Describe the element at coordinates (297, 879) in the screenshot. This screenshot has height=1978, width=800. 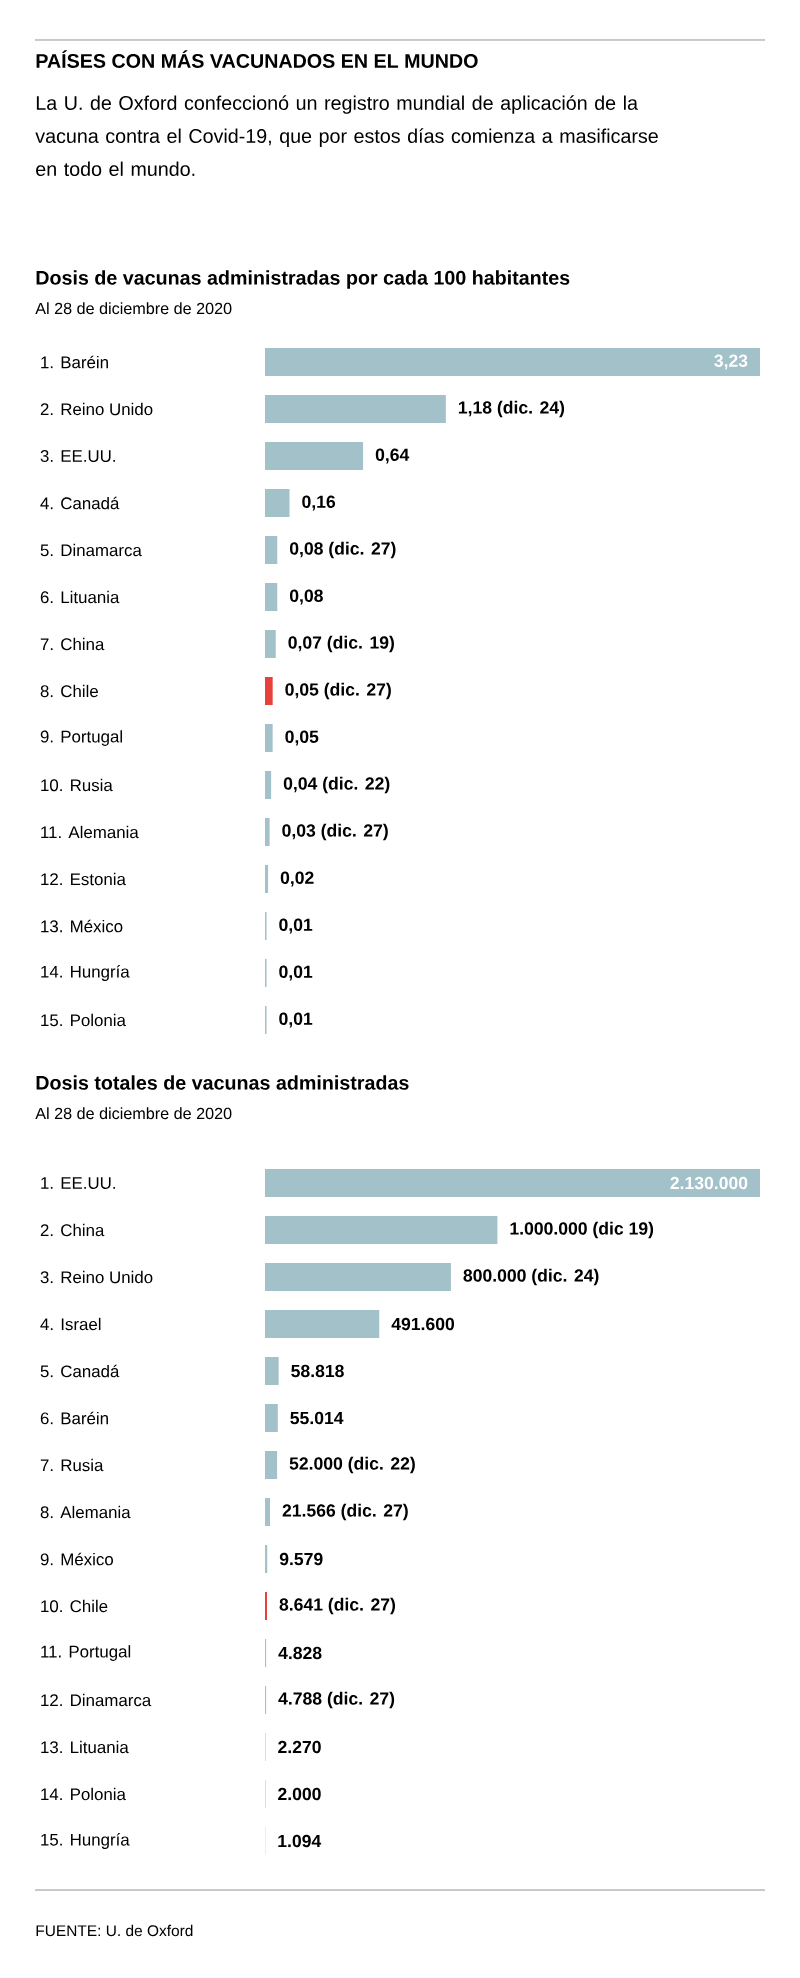
I see `data-label: 0,02` at that location.